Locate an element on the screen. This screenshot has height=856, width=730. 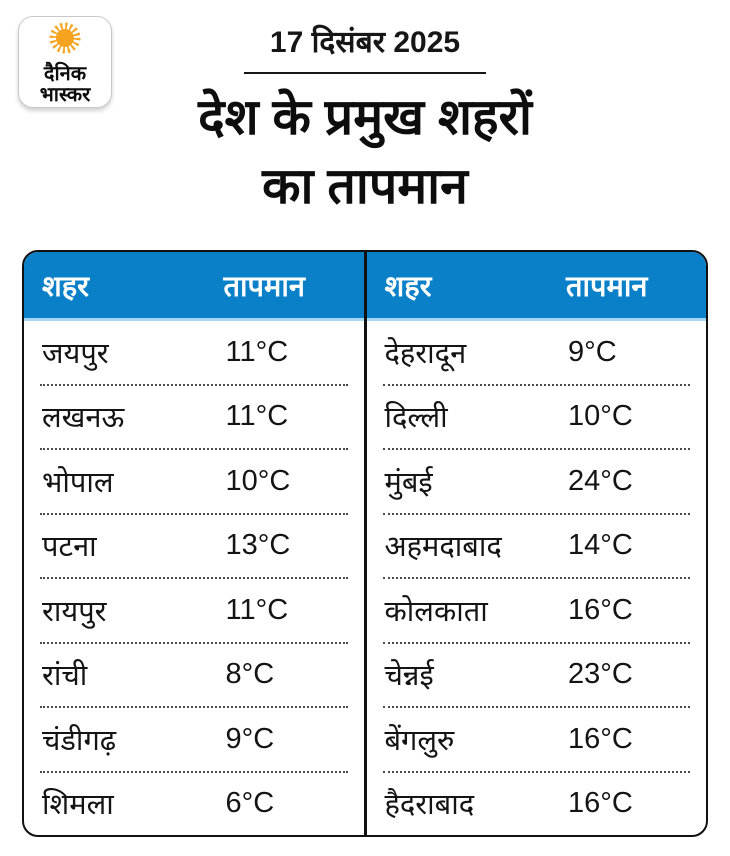
table-row: हैदराबाद 16°C is located at coordinates (537, 804).